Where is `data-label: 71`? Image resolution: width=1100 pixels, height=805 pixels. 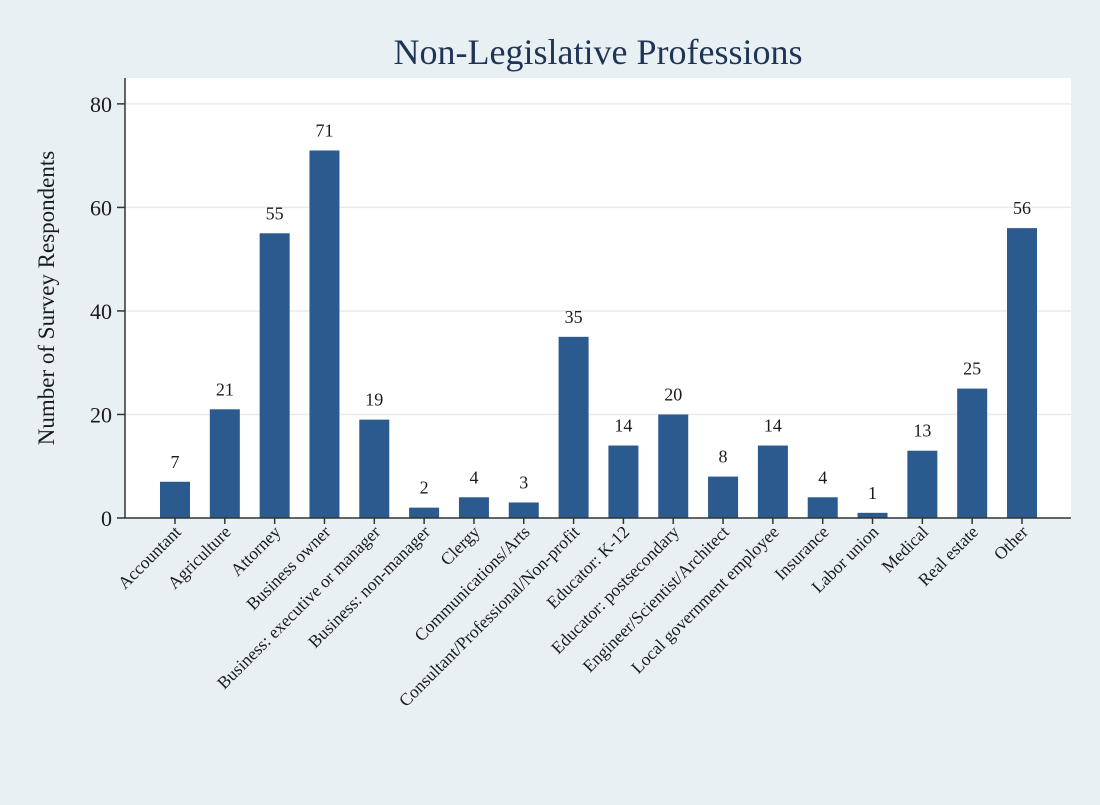 data-label: 71 is located at coordinates (324, 130).